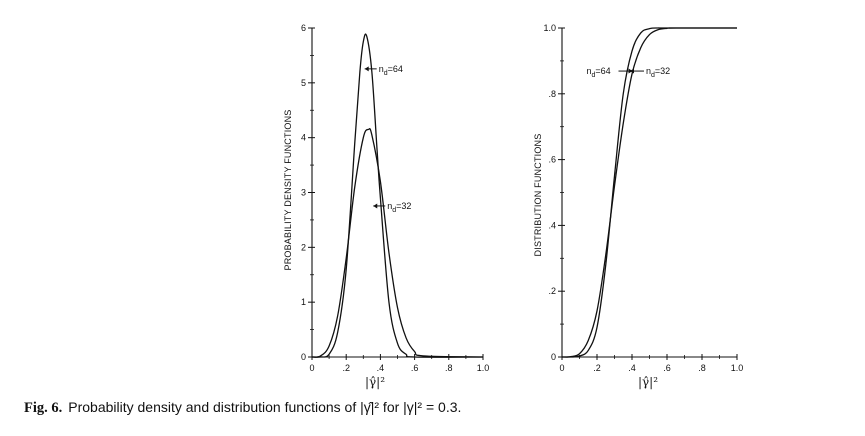  I want to click on distribution-y-tick-label: .4, so click(552, 225).